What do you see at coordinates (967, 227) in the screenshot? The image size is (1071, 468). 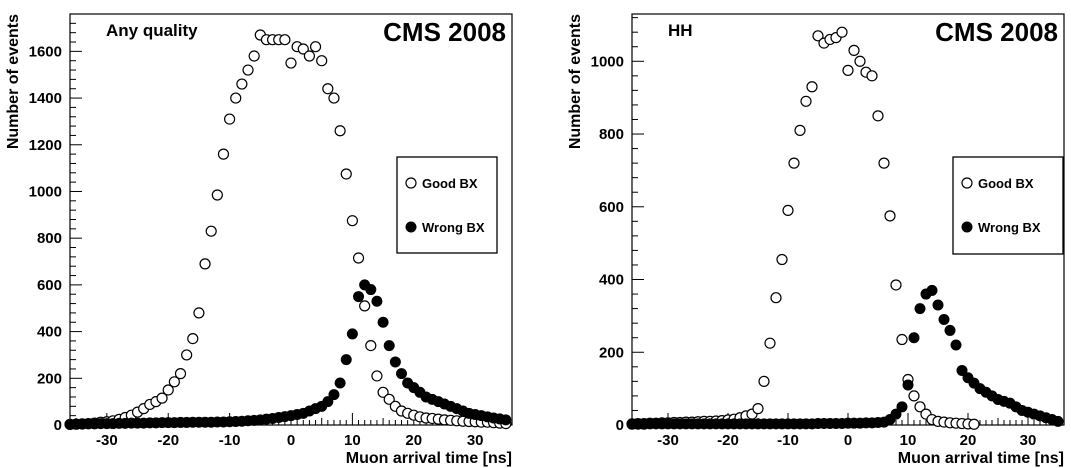 I see `legend-marker-wrong-bx` at bounding box center [967, 227].